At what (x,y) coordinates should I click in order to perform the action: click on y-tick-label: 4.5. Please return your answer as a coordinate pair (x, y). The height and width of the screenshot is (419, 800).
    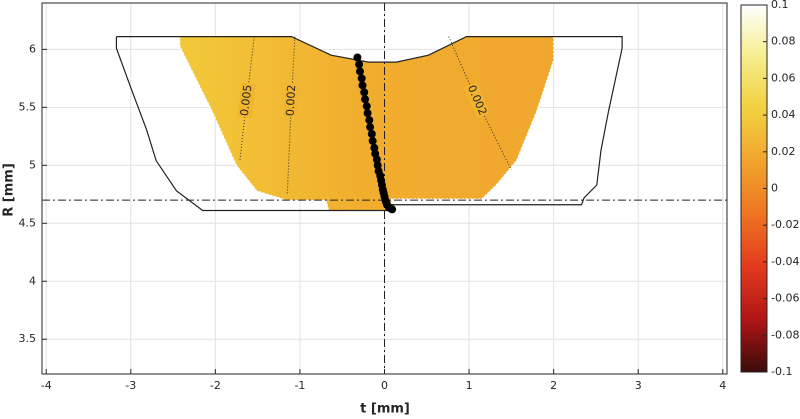
    Looking at the image, I should click on (28, 222).